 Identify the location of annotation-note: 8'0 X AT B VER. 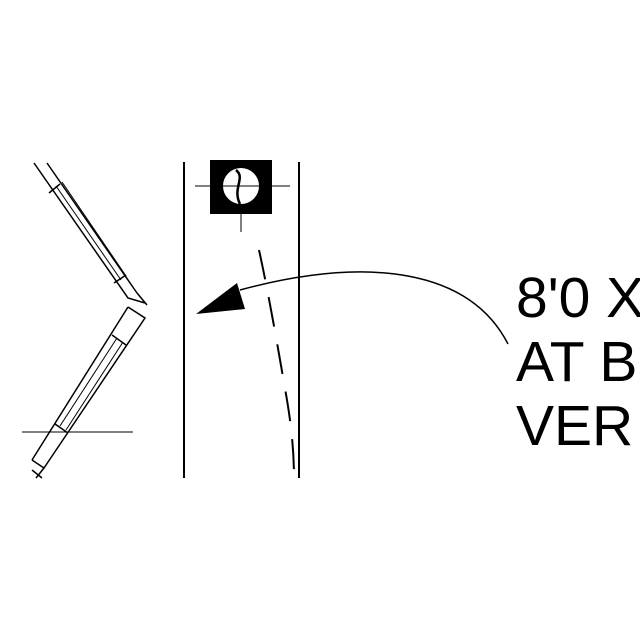
(578, 362).